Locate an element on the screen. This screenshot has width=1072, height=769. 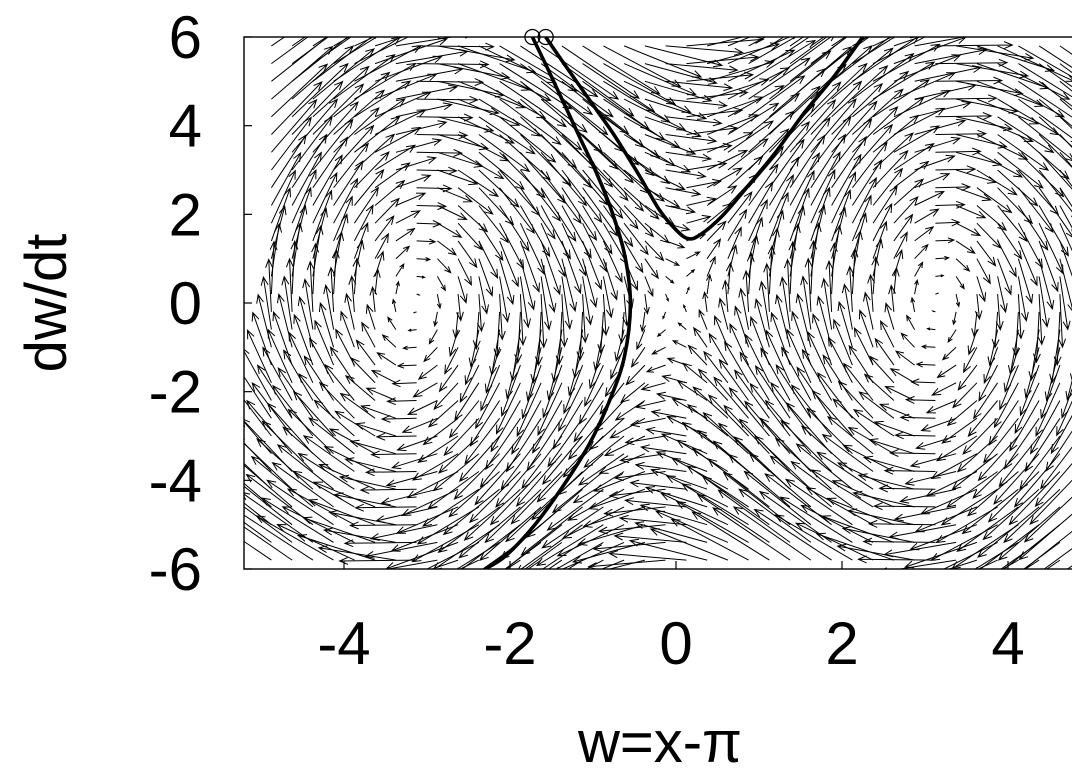
x-tick-label: 4 is located at coordinates (1007, 643).